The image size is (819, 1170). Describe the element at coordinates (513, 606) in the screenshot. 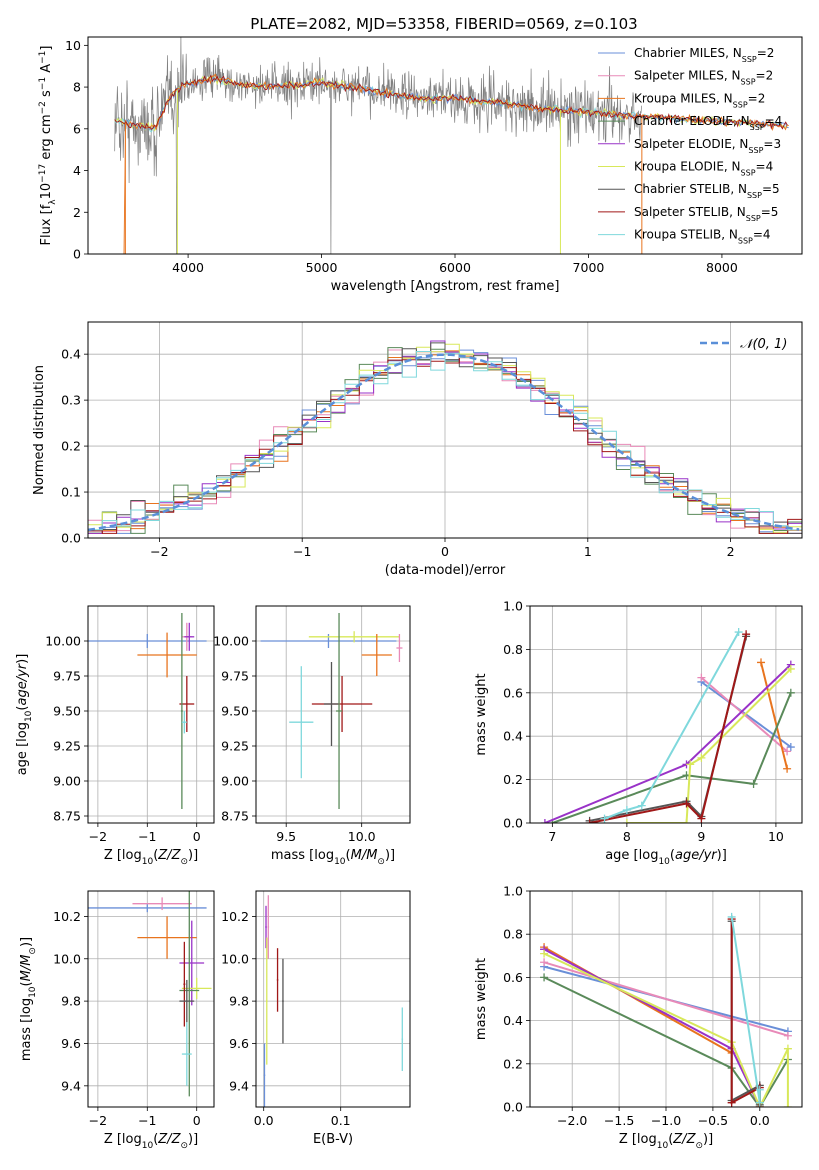

I see `y-tick-label: 1.0` at that location.